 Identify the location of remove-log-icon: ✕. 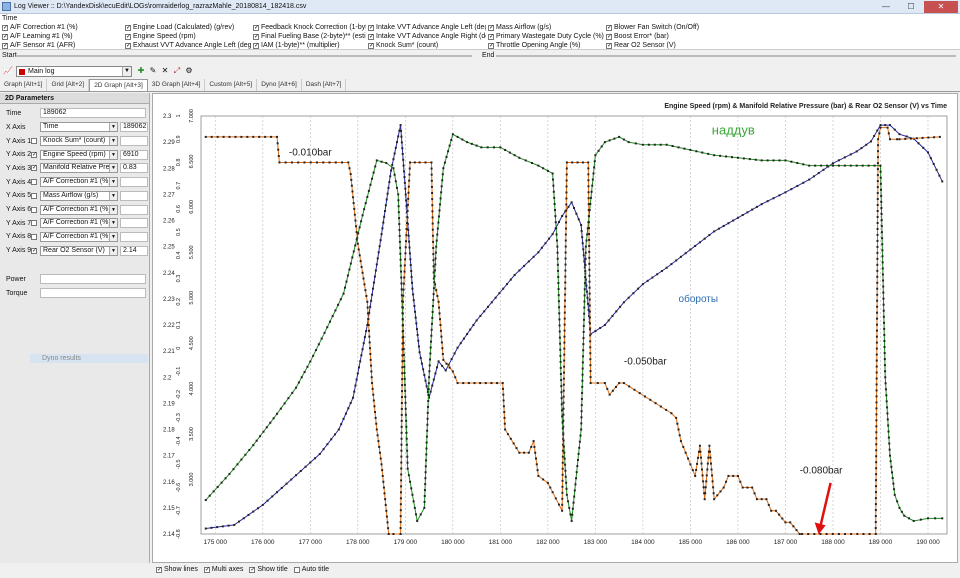
(165, 70).